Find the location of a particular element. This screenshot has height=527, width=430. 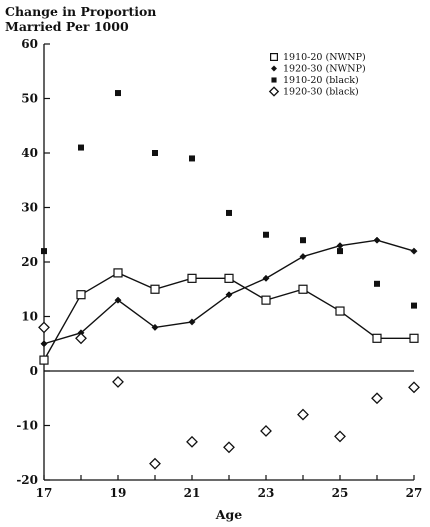

y-tick-label: -10 is located at coordinates (27, 426).